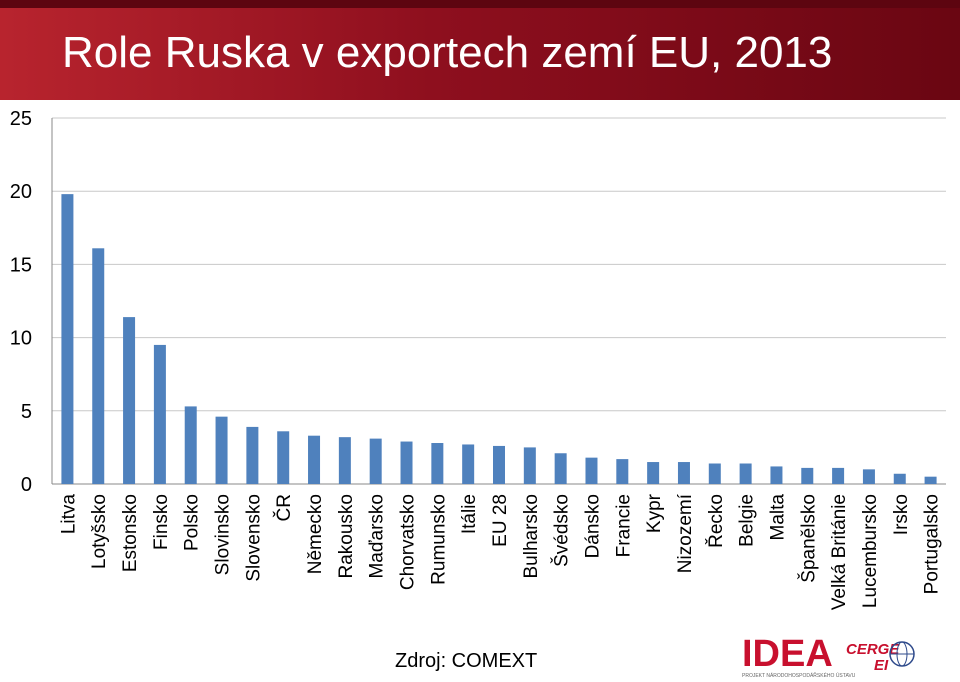  Describe the element at coordinates (408, 542) in the screenshot. I see `x-tick-label: Chorvatsko` at that location.